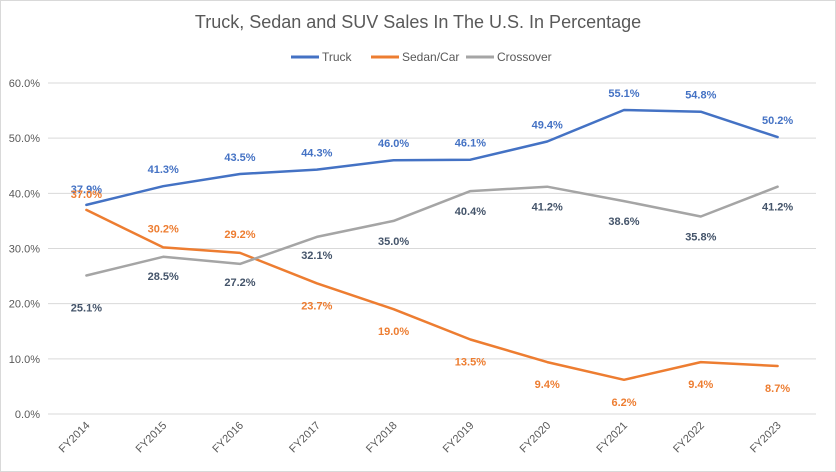  What do you see at coordinates (152, 438) in the screenshot?
I see `x-tick-label: FY2015` at bounding box center [152, 438].